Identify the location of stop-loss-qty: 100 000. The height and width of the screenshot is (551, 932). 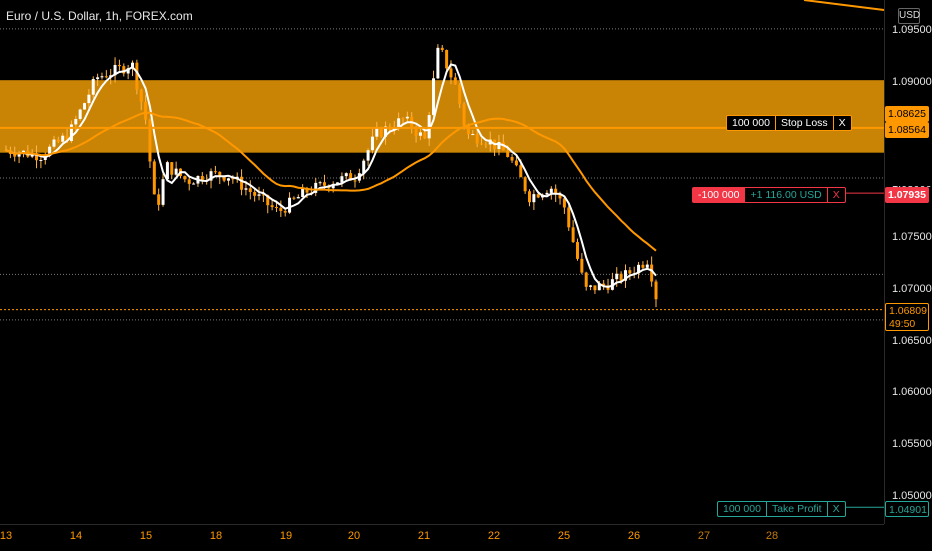
(751, 123).